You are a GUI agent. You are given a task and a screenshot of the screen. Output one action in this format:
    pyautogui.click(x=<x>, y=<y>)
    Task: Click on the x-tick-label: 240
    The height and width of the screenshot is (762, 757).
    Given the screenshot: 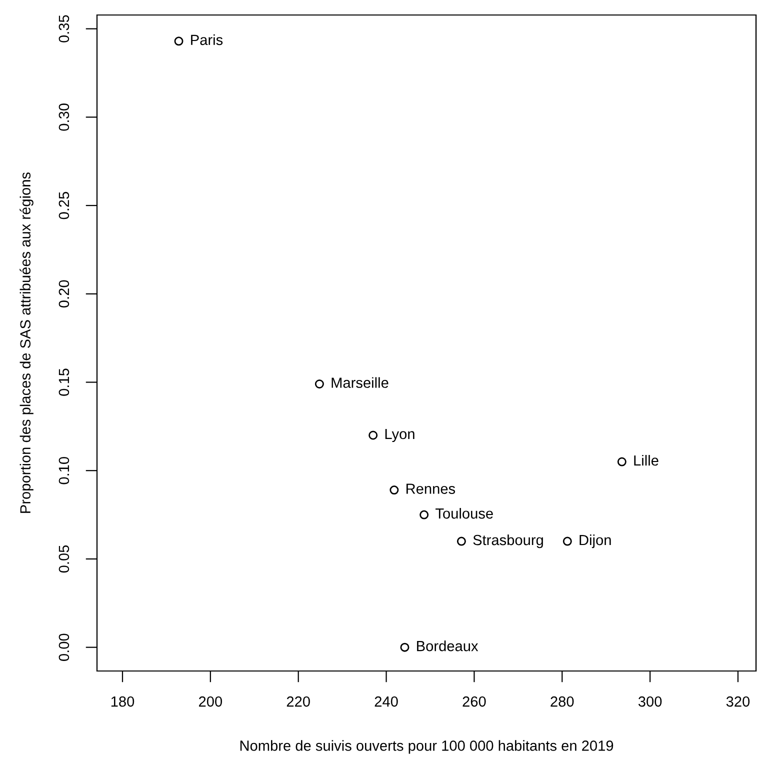 What is the action you would take?
    pyautogui.click(x=386, y=701)
    